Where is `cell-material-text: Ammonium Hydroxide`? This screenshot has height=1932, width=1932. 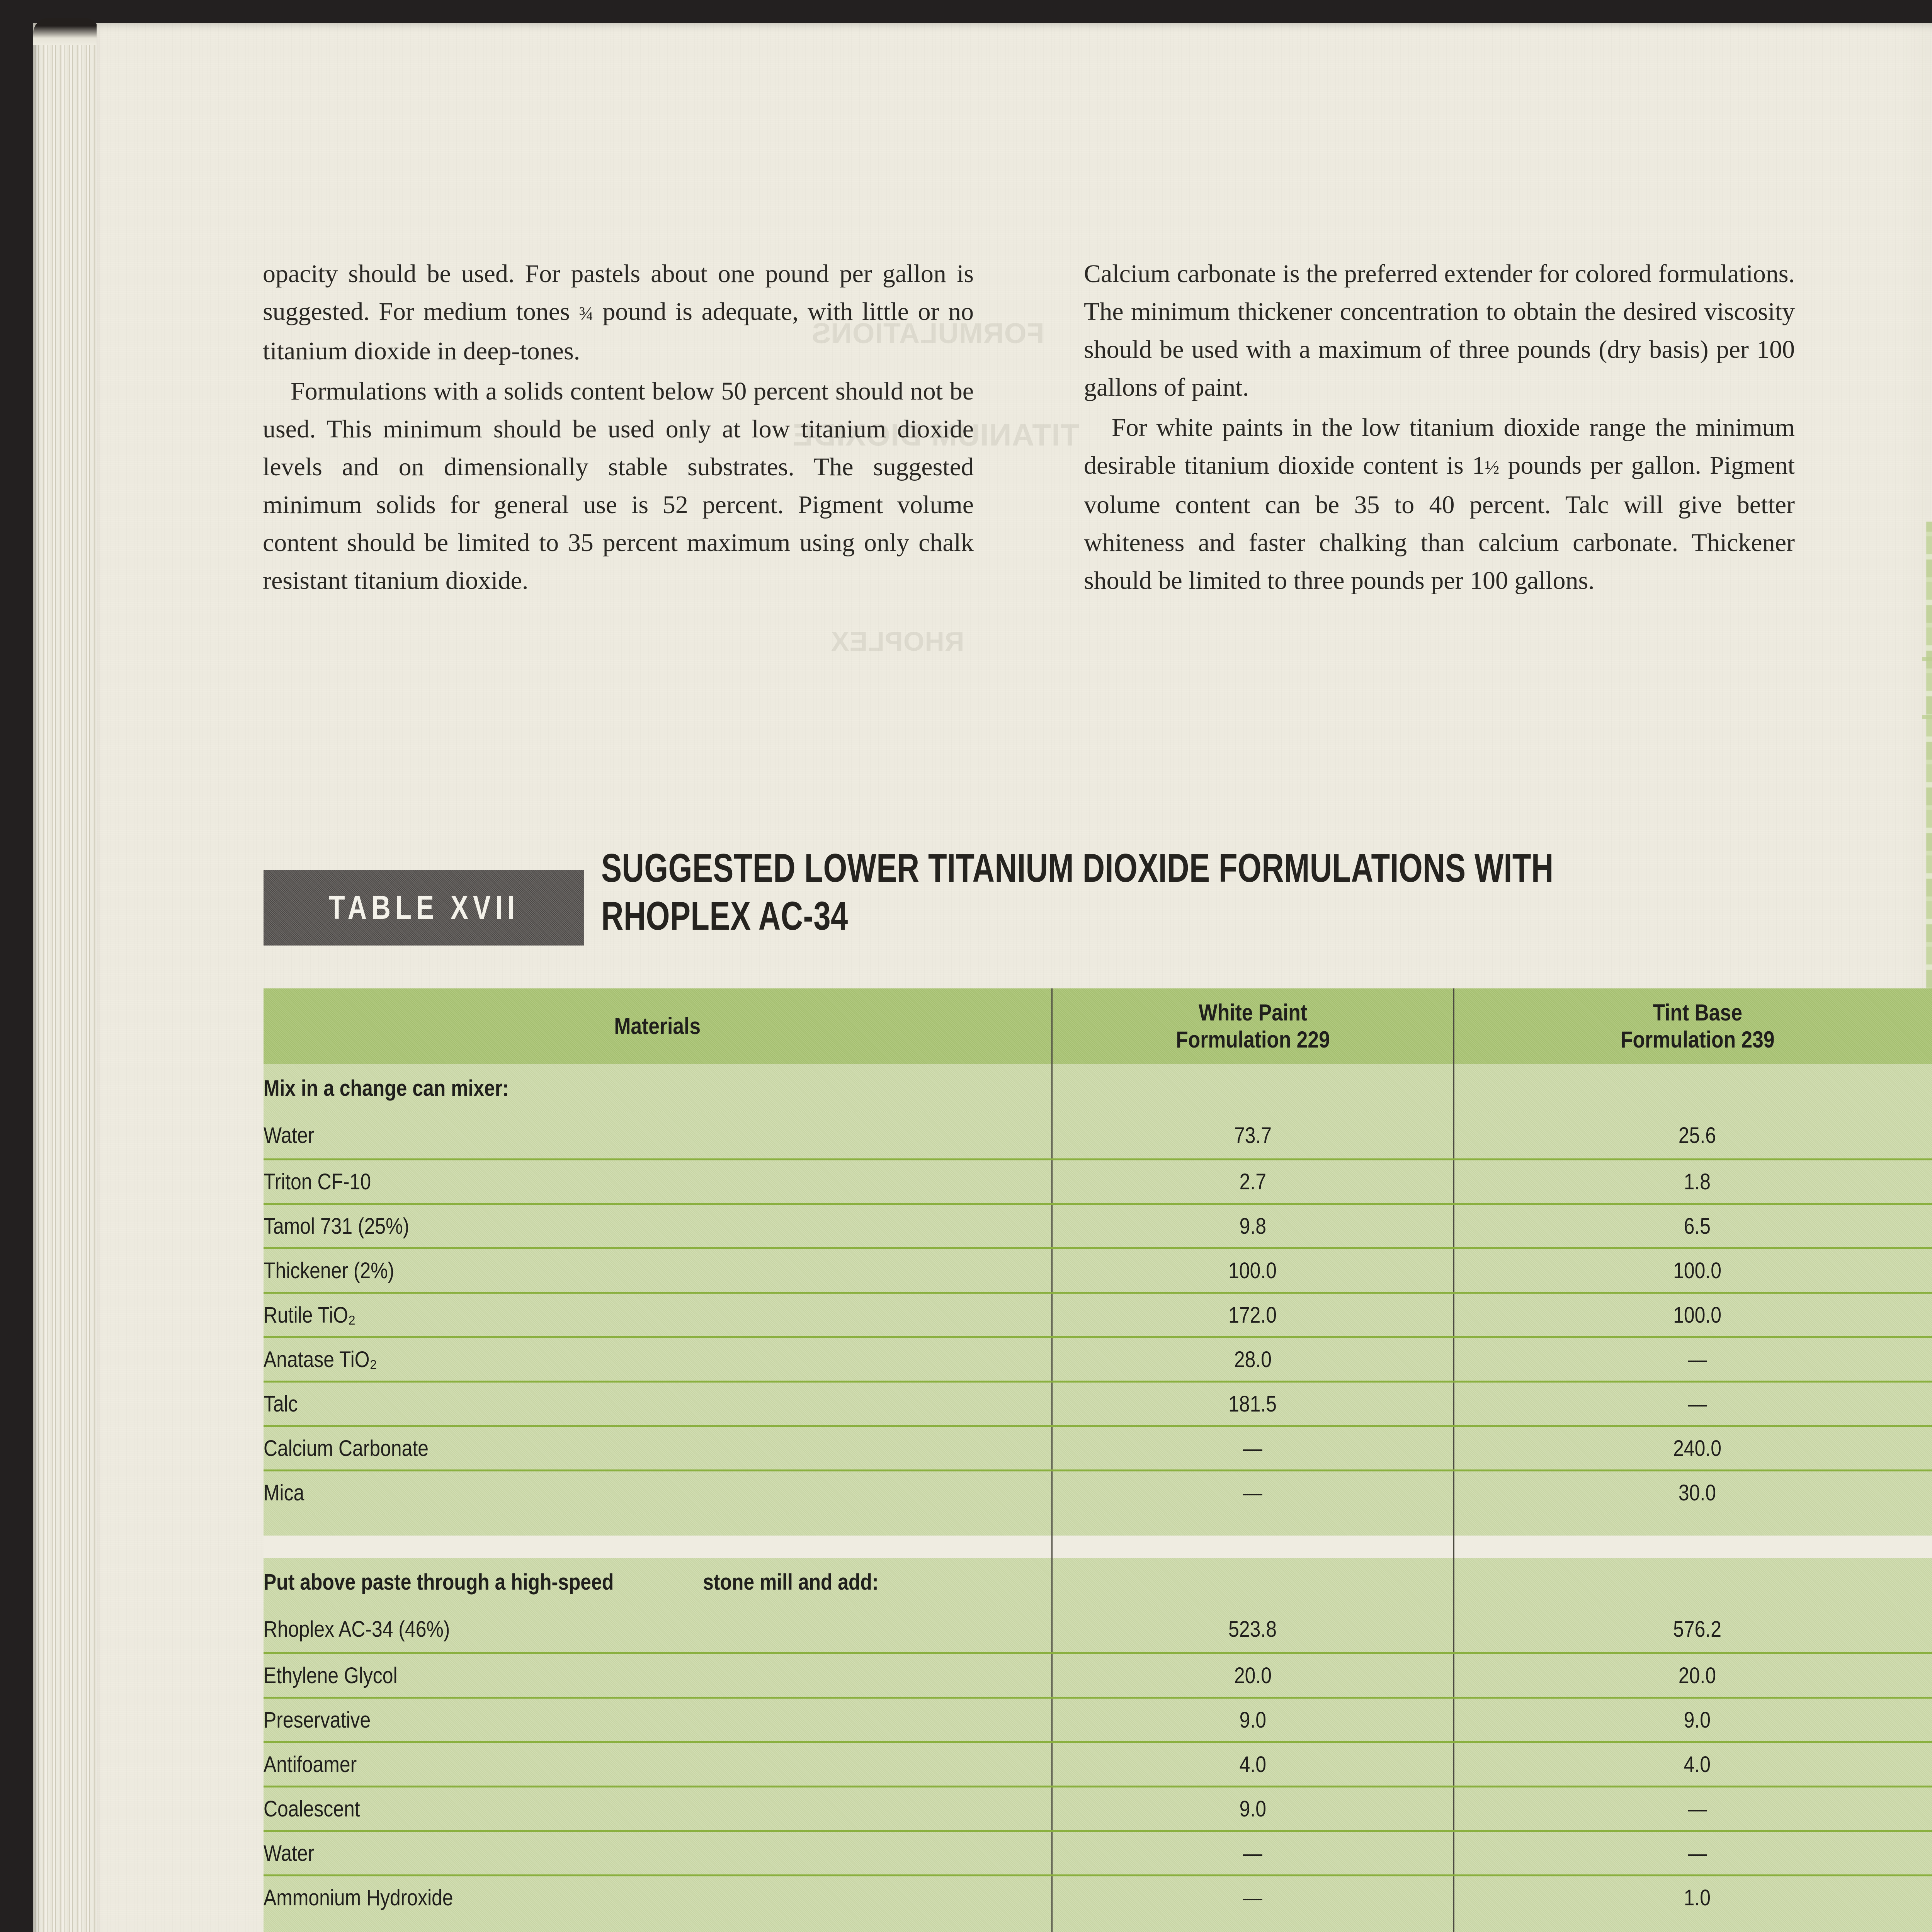
cell-material-text: Ammonium Hydroxide is located at coordinates (358, 1898).